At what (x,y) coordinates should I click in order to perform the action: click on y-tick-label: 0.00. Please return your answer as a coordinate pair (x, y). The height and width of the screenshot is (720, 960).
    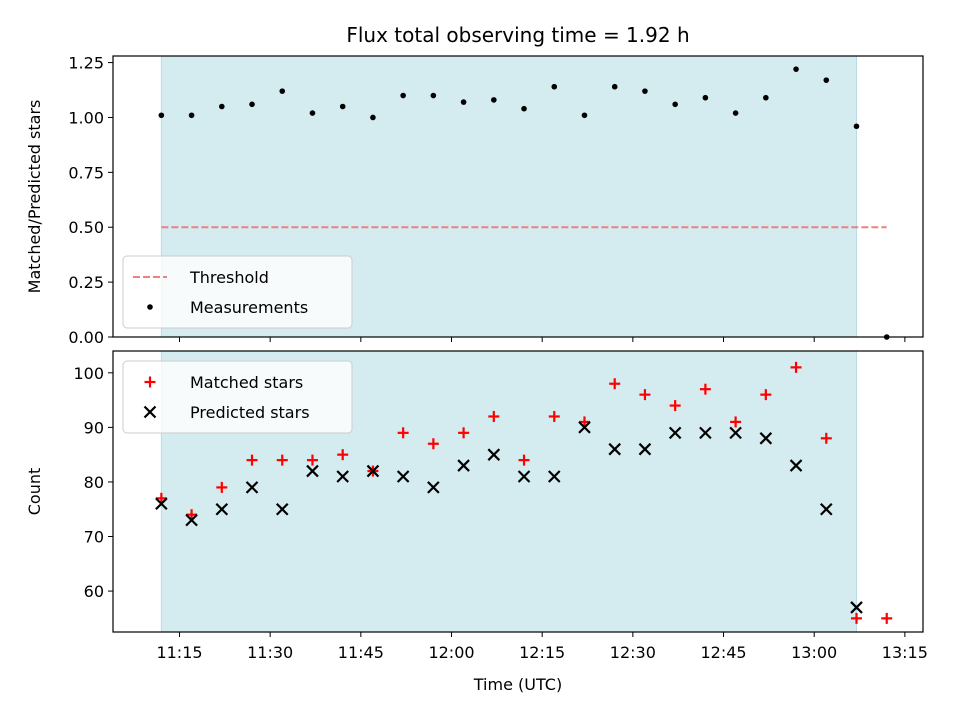
    Looking at the image, I should click on (86, 337).